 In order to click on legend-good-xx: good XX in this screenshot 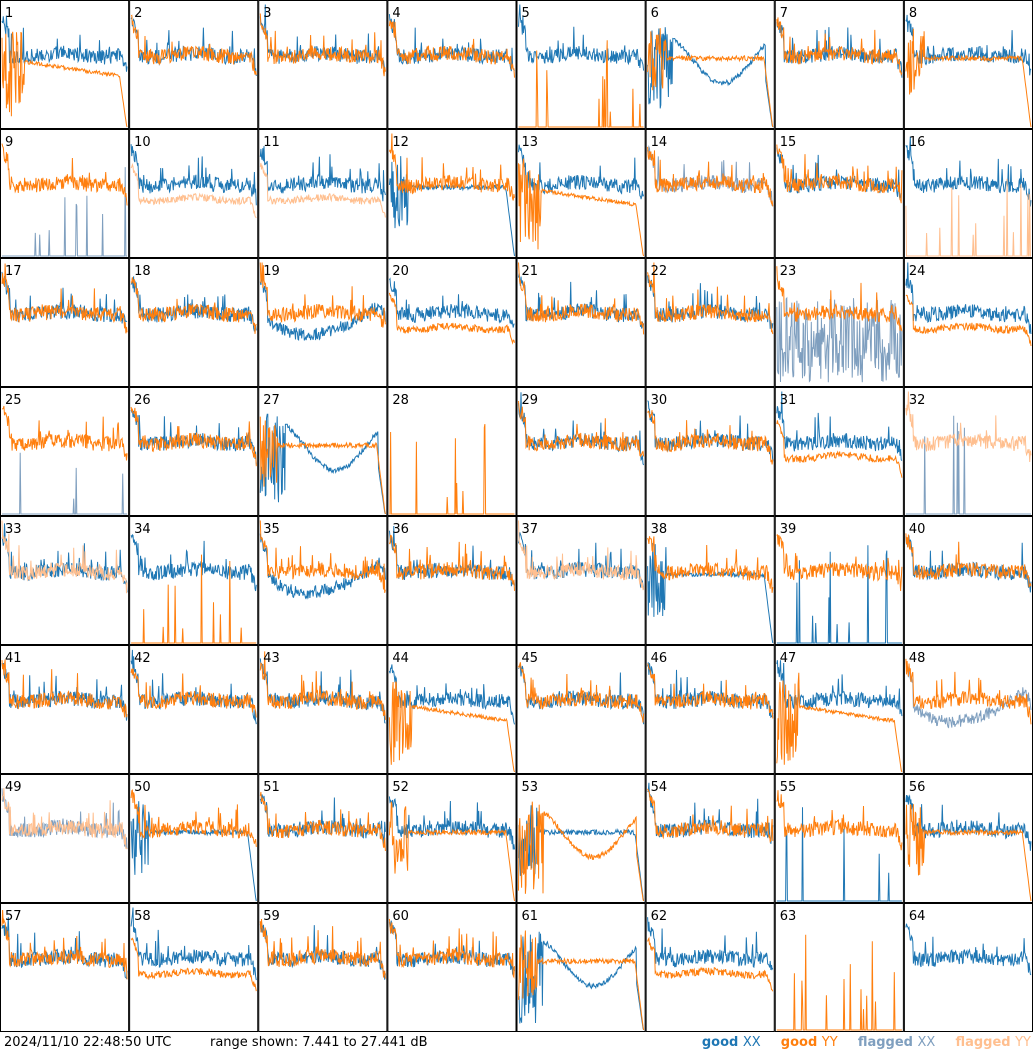, I will do `click(731, 1042)`.